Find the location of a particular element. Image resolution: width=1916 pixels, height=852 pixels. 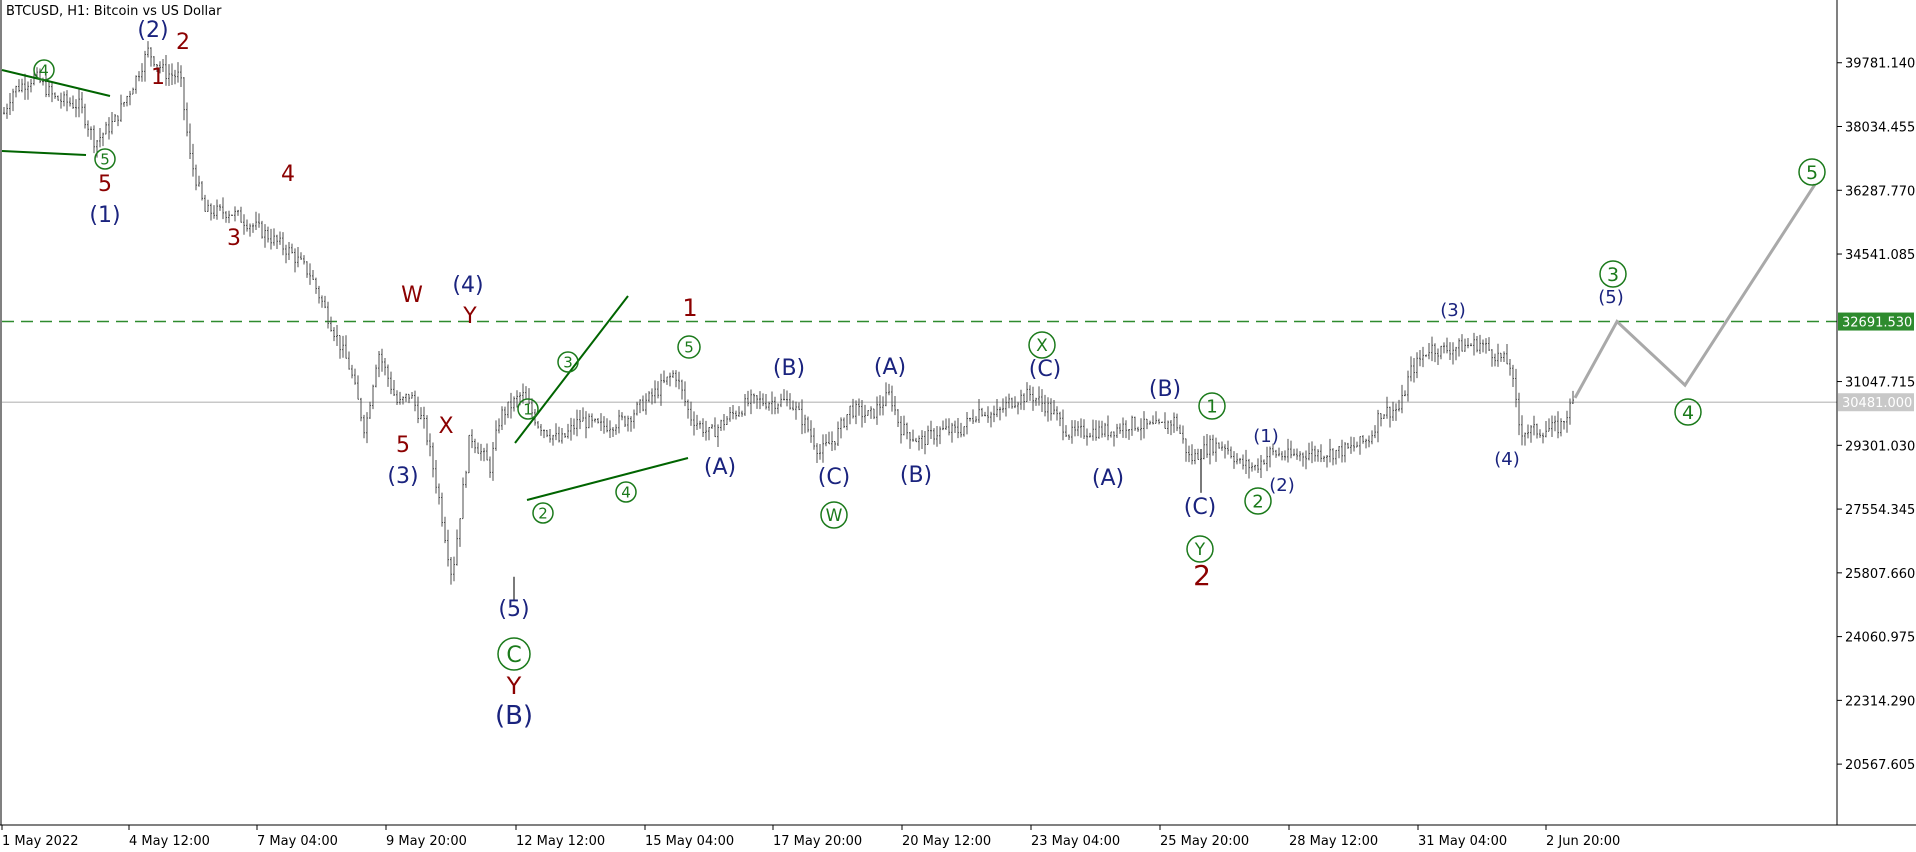

x-tick-label: 15 May 04:00 is located at coordinates (689, 841).